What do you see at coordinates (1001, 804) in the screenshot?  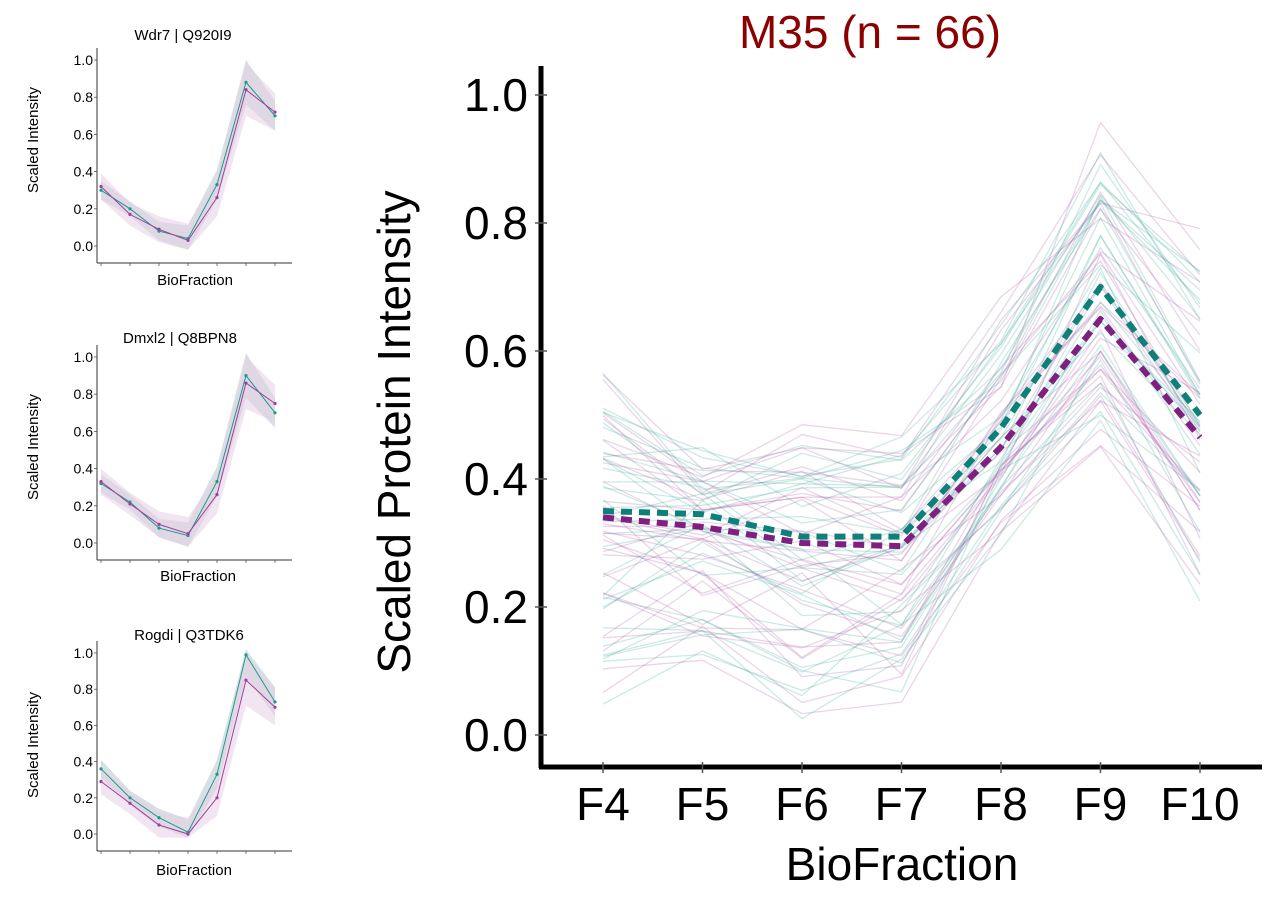 I see `main-x-tick-label: F8` at bounding box center [1001, 804].